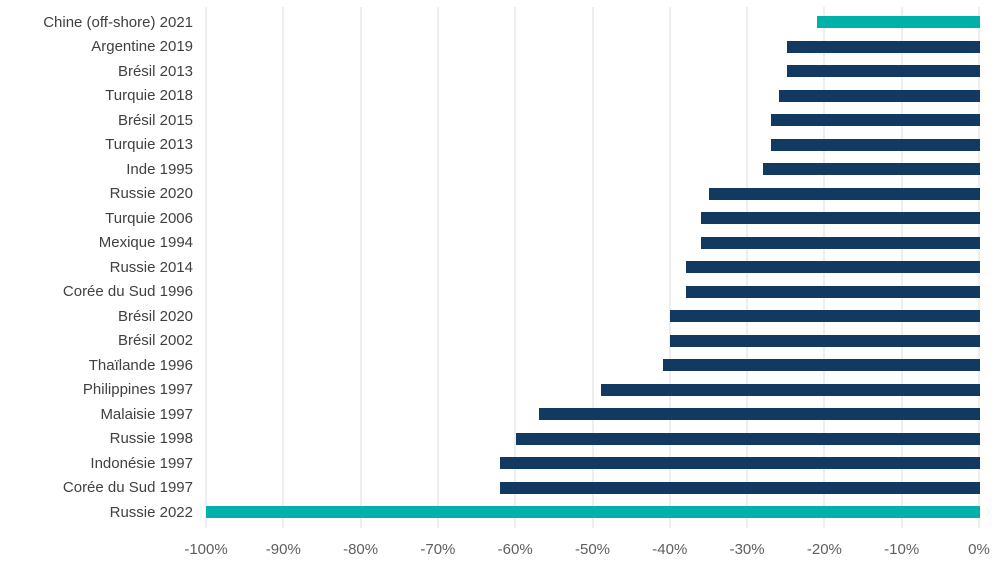  I want to click on axis-tick-label: -30%, so click(747, 549).